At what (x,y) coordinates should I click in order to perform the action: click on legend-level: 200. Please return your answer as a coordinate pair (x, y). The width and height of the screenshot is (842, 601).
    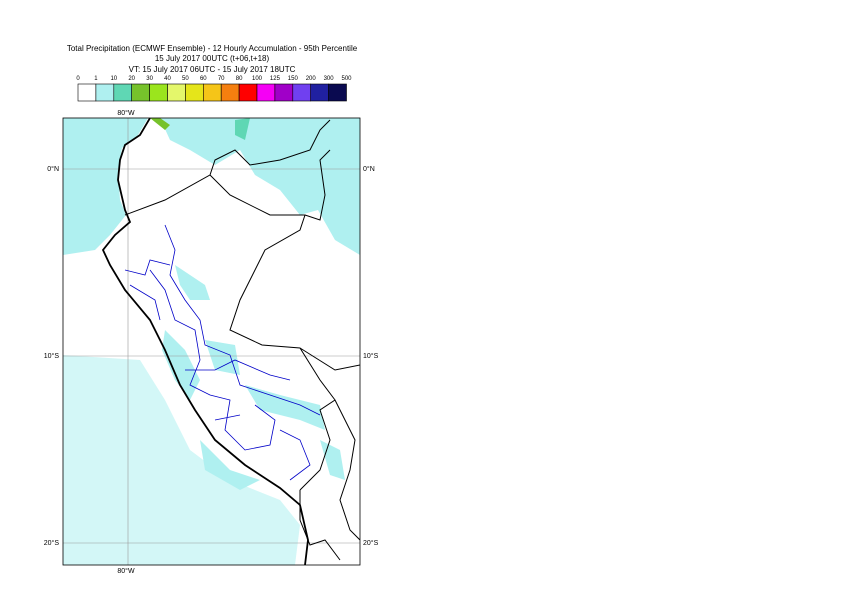
    Looking at the image, I should click on (311, 79).